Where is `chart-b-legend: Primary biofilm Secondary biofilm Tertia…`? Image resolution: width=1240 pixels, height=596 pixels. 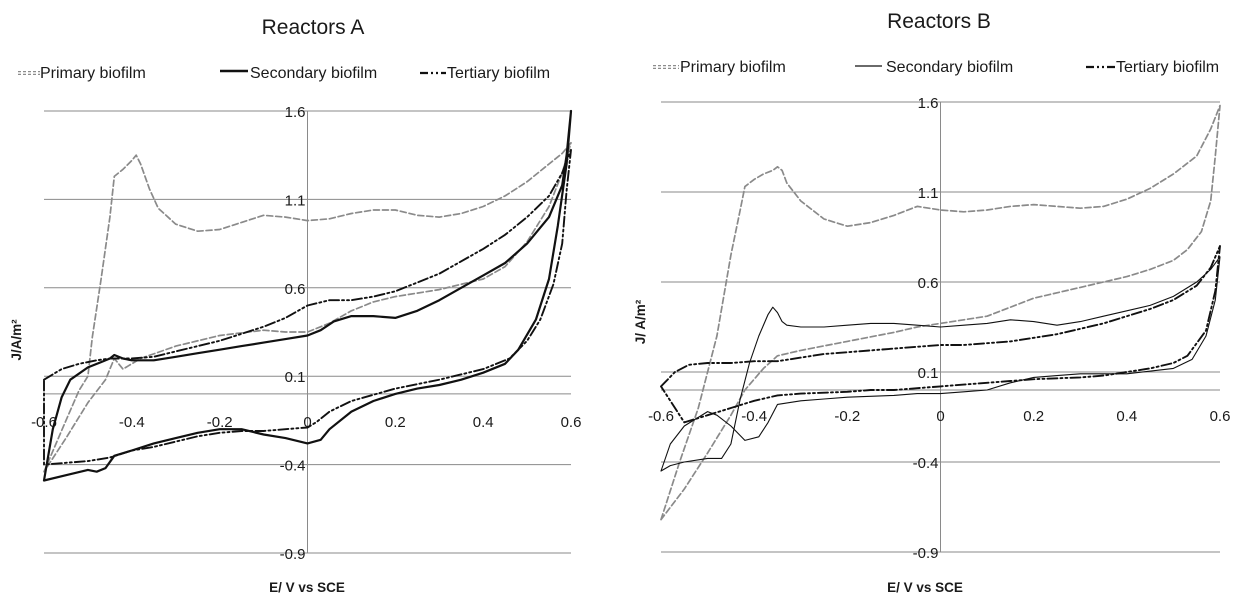
chart-b-legend: Primary biofilm Secondary biofilm Tertia… is located at coordinates (936, 67).